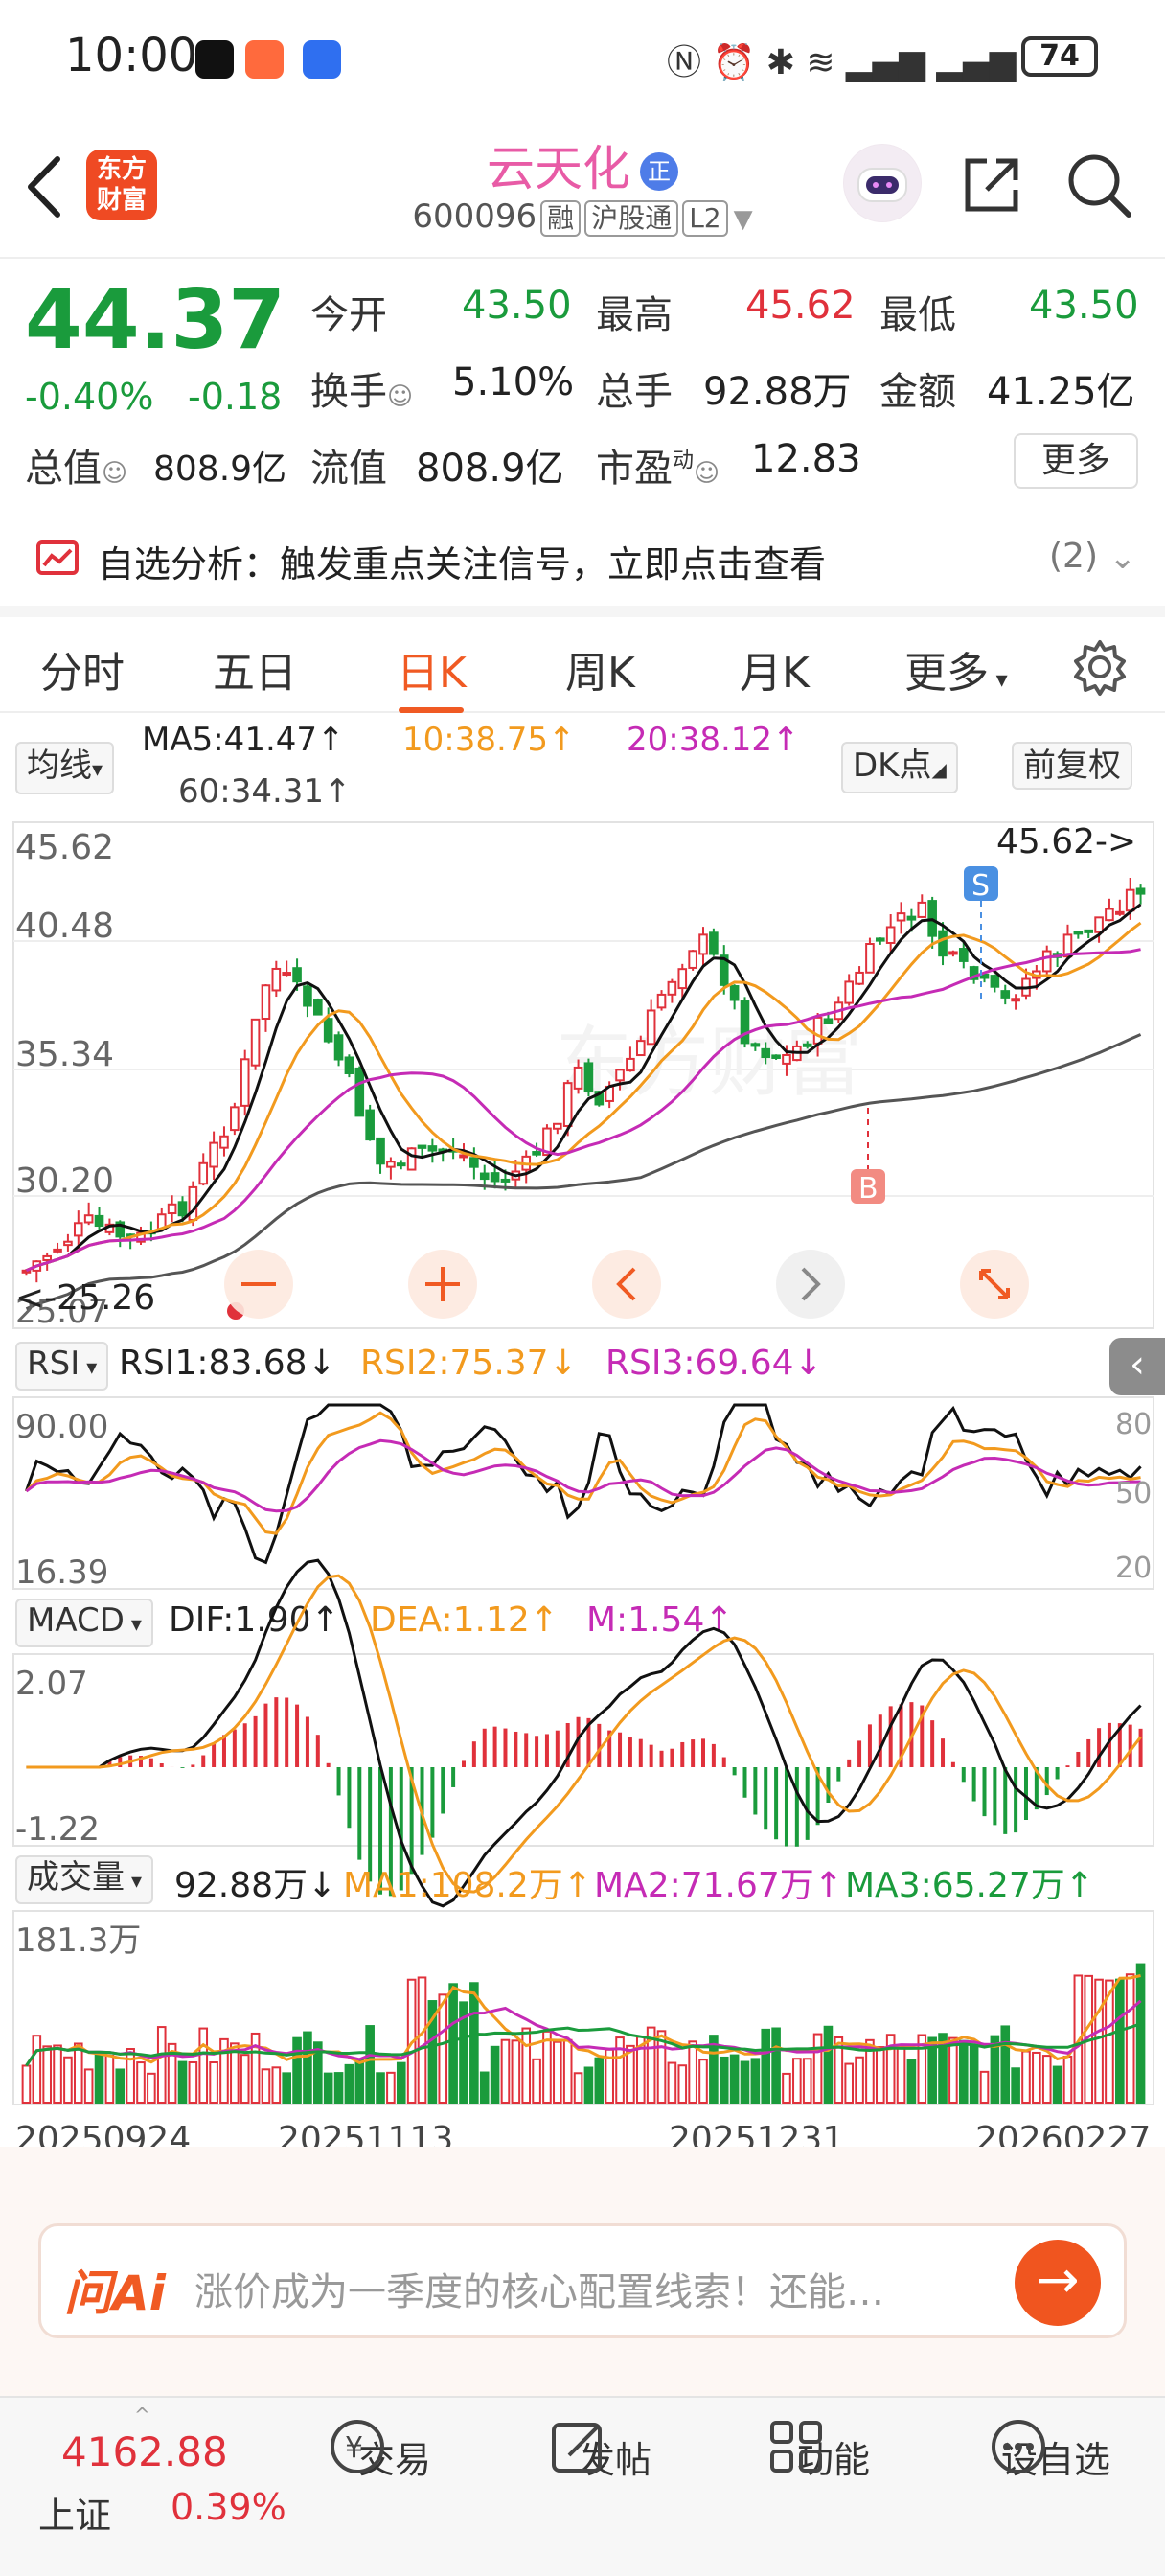  Describe the element at coordinates (75, 2516) in the screenshot. I see `index-name: 上证` at that location.